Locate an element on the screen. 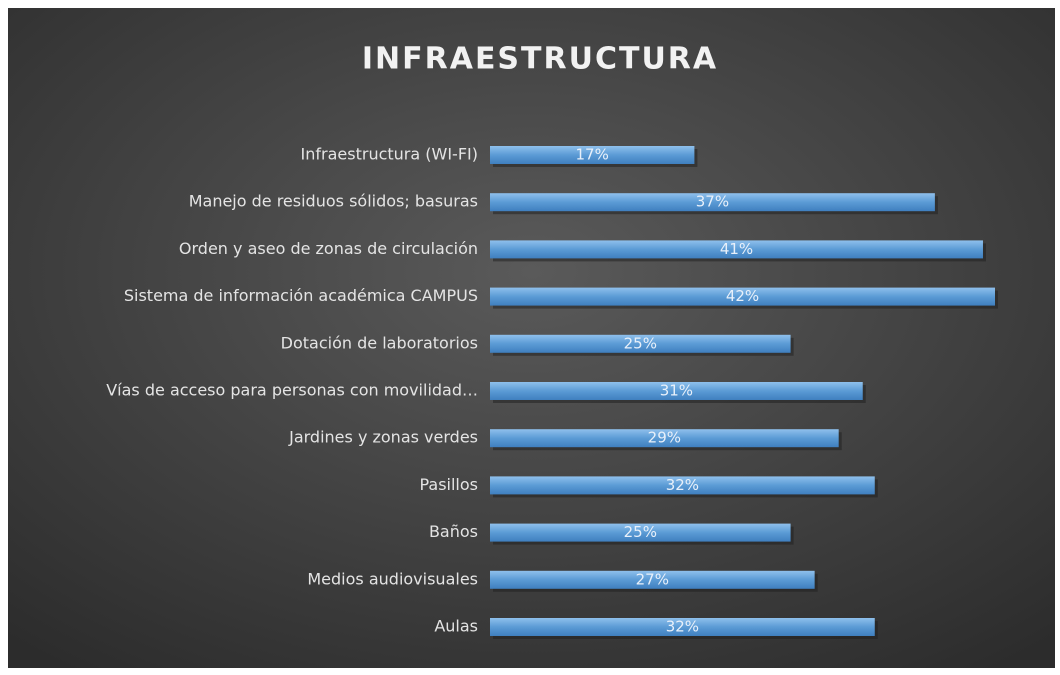 Image resolution: width=1060 pixels, height=675 pixels. category-label: Infraestructura (WI-FI) is located at coordinates (389, 154).